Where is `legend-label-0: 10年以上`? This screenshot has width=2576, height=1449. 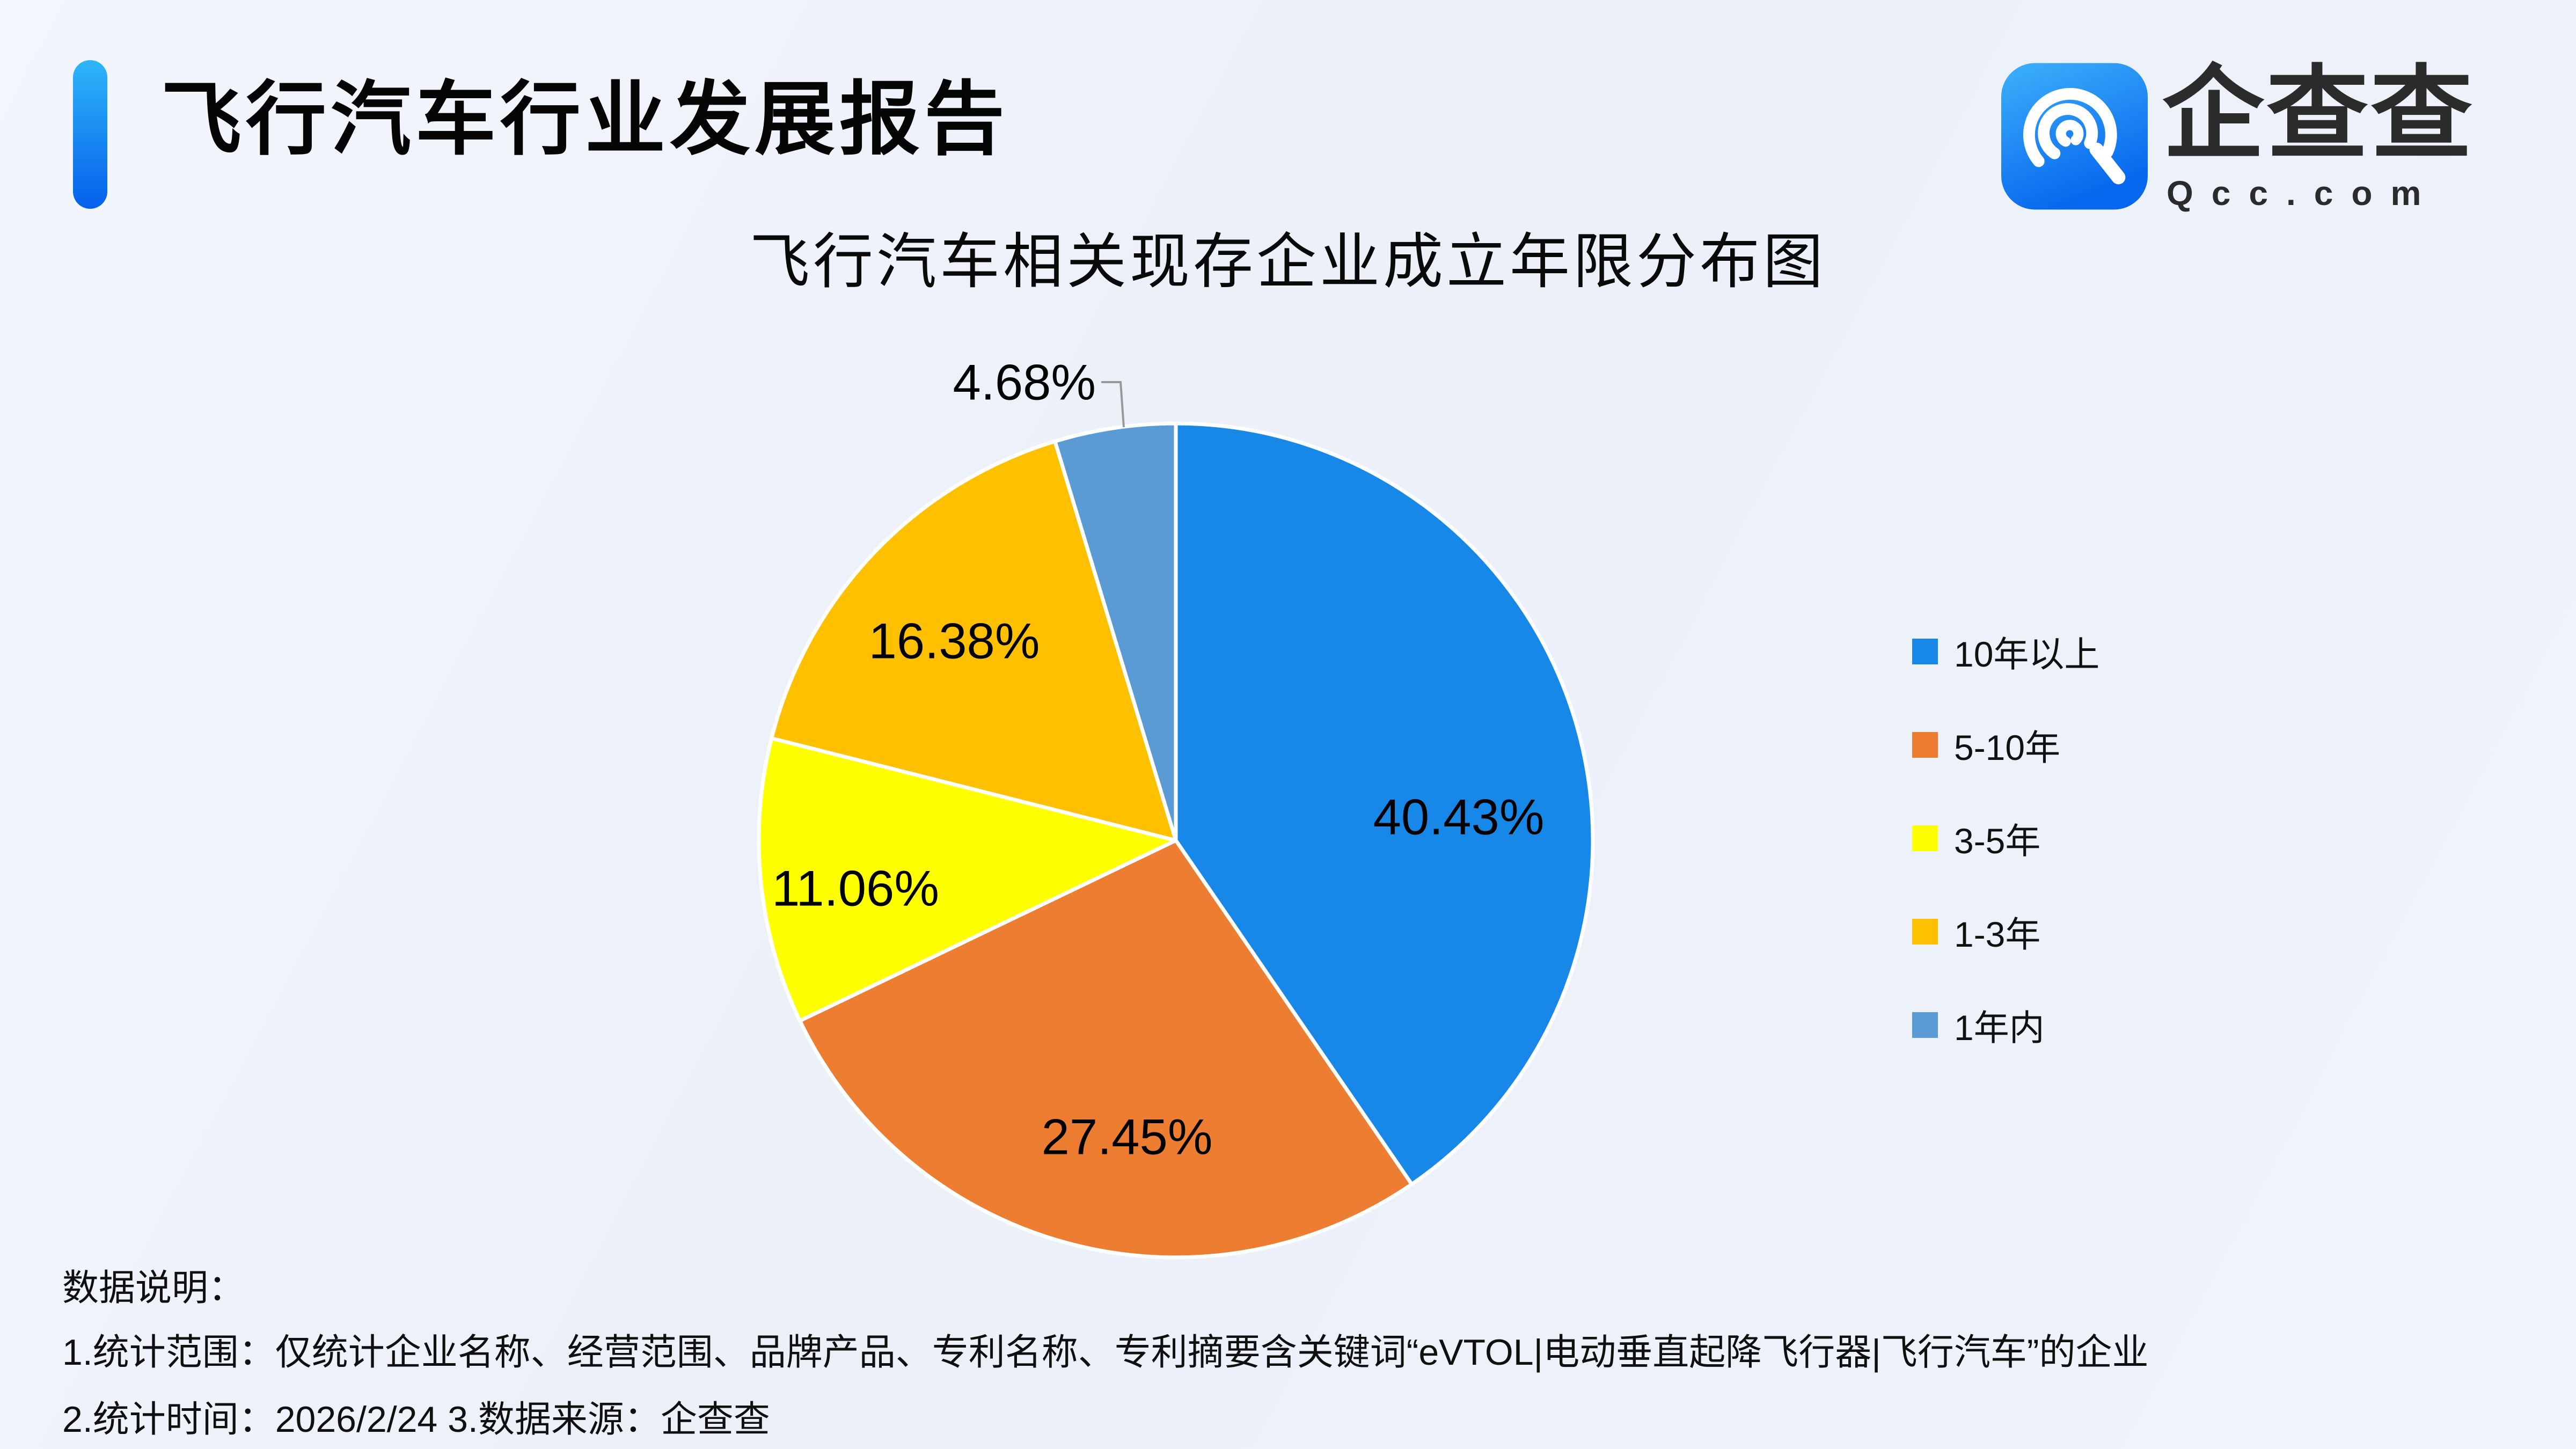 legend-label-0: 10年以上 is located at coordinates (2027, 654).